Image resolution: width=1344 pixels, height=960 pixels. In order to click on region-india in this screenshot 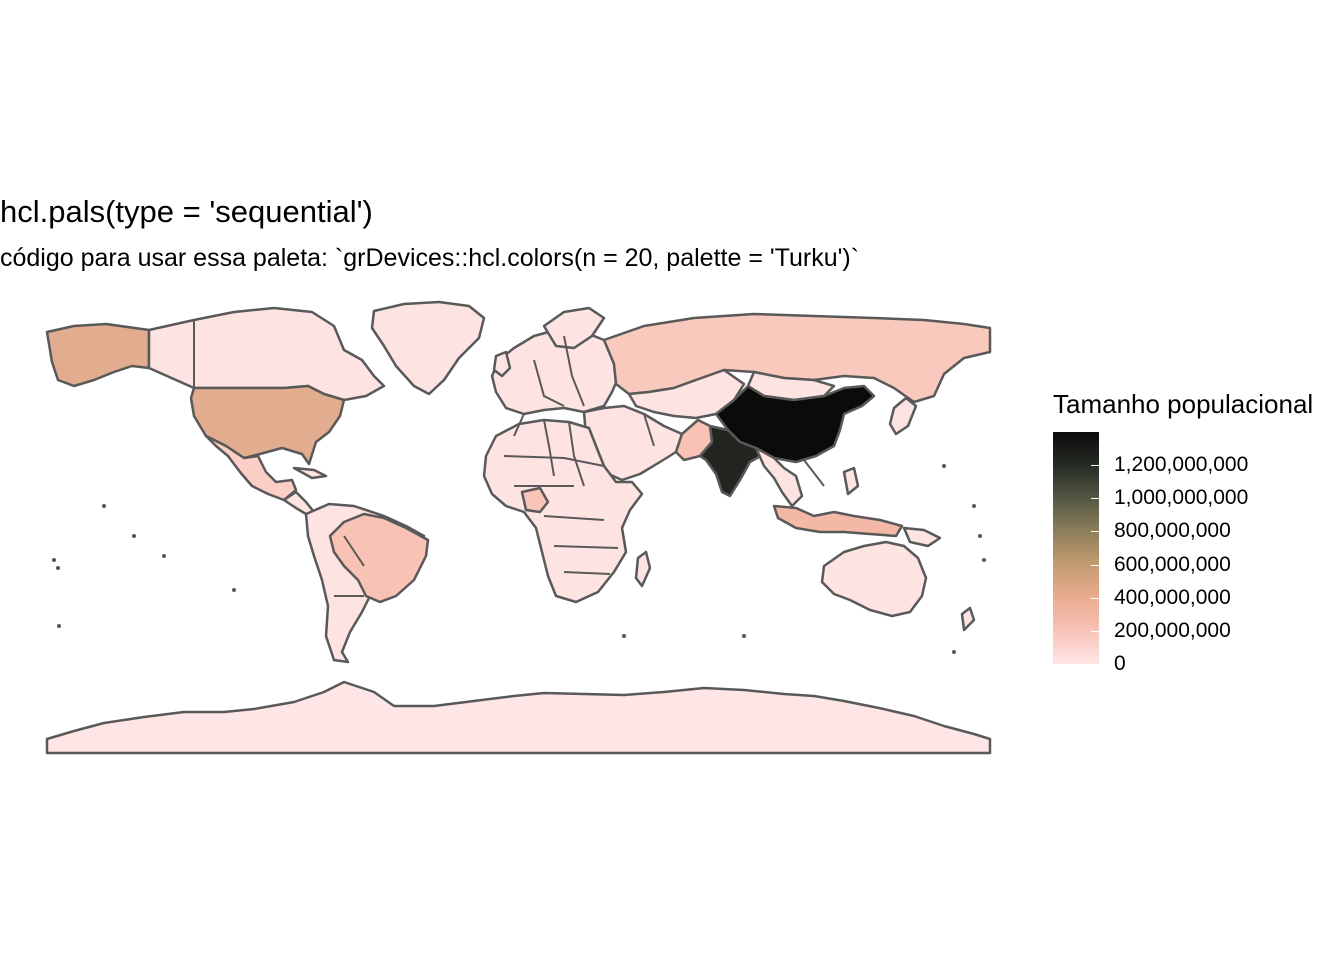, I will do `click(732, 461)`.